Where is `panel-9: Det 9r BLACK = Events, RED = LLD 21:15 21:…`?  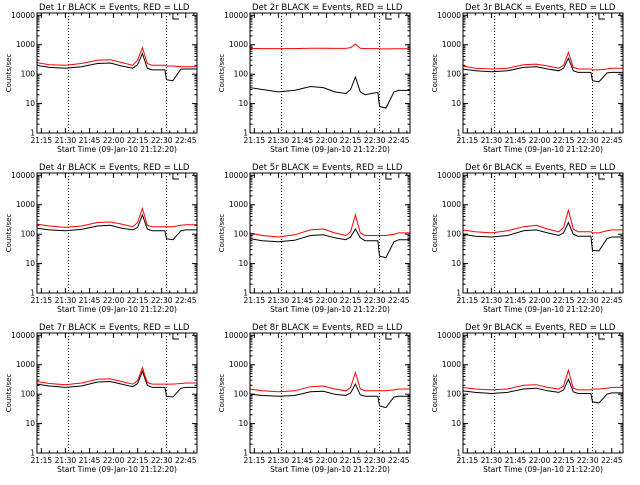 panel-9: Det 9r BLACK = Events, RED = LLD 21:15 21:… is located at coordinates (527, 398).